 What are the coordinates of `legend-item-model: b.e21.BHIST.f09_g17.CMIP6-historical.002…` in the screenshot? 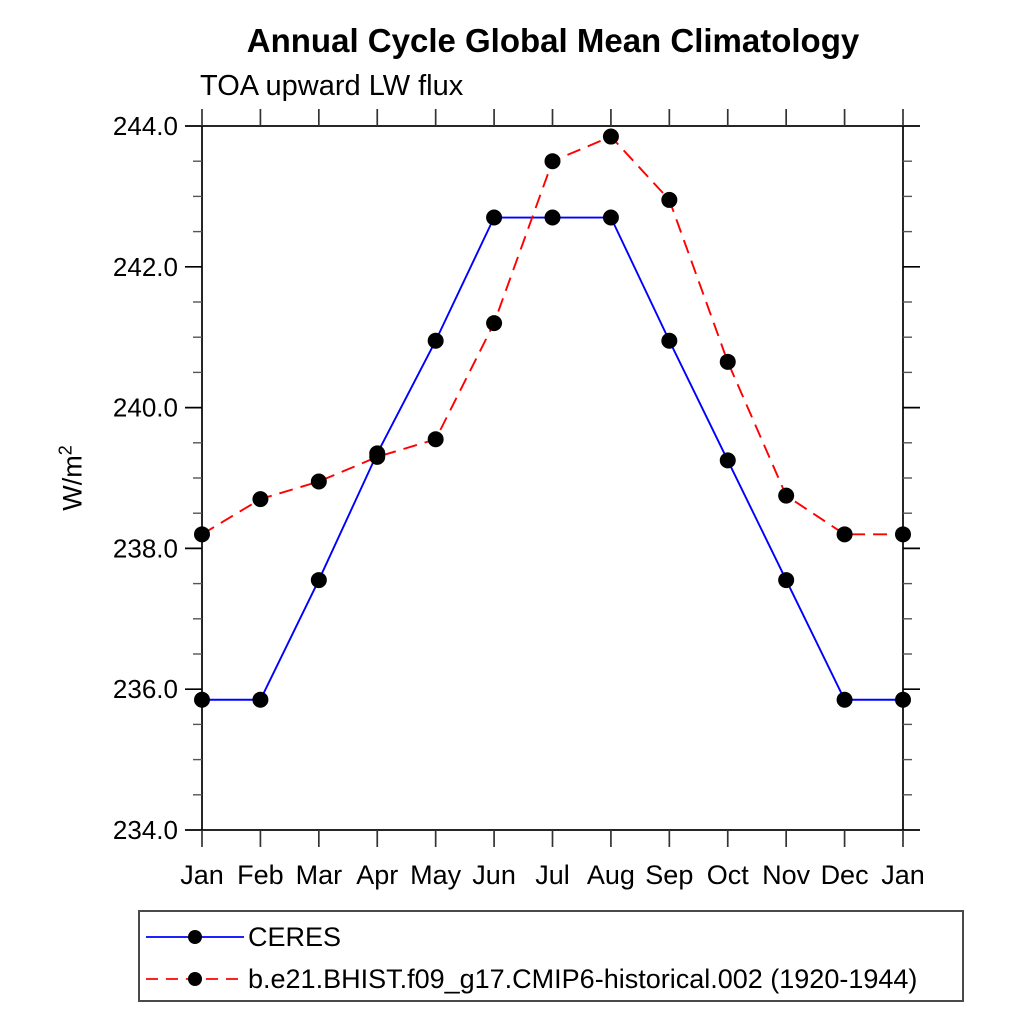 It's located at (530, 979).